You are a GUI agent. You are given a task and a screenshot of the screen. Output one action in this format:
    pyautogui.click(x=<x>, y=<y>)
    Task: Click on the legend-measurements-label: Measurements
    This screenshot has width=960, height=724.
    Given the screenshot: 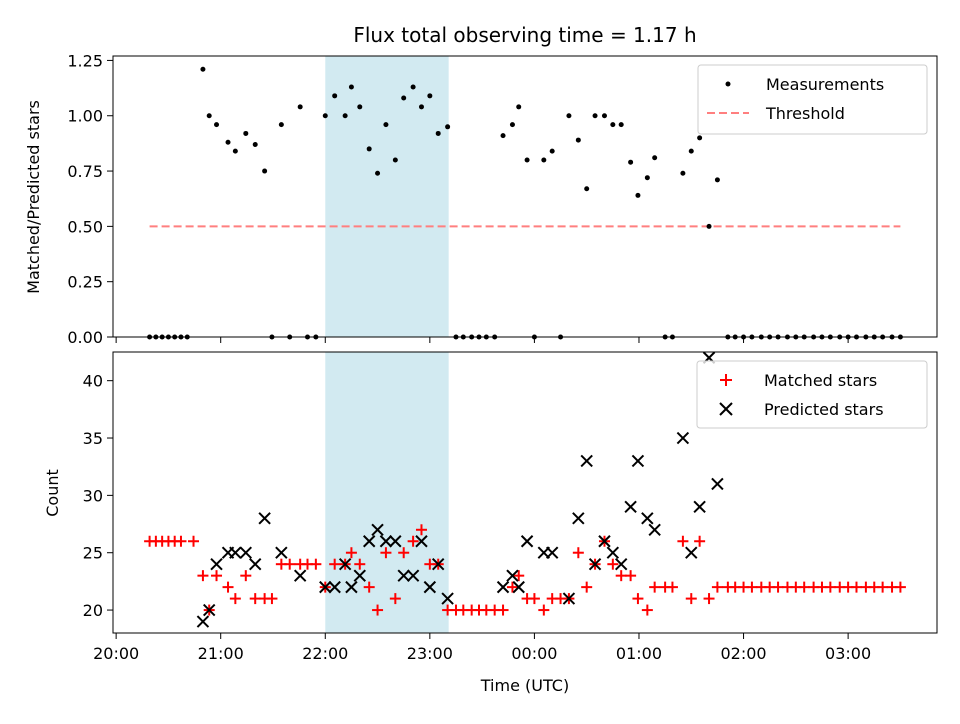 What is the action you would take?
    pyautogui.click(x=825, y=84)
    